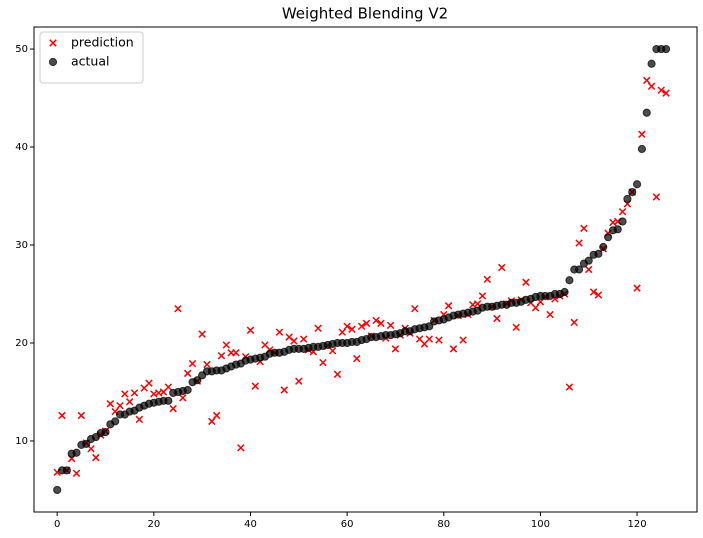 The width and height of the screenshot is (703, 538). I want to click on legend-box, so click(91, 57).